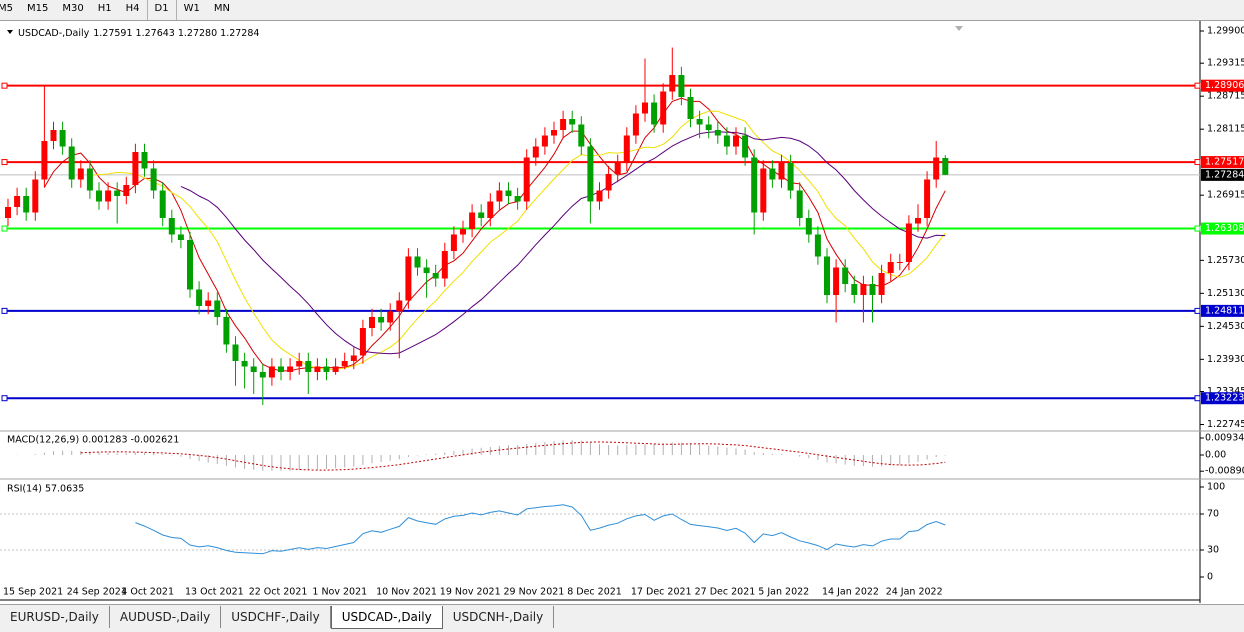 The width and height of the screenshot is (1244, 632). I want to click on timeframe-button: W1, so click(191, 10).